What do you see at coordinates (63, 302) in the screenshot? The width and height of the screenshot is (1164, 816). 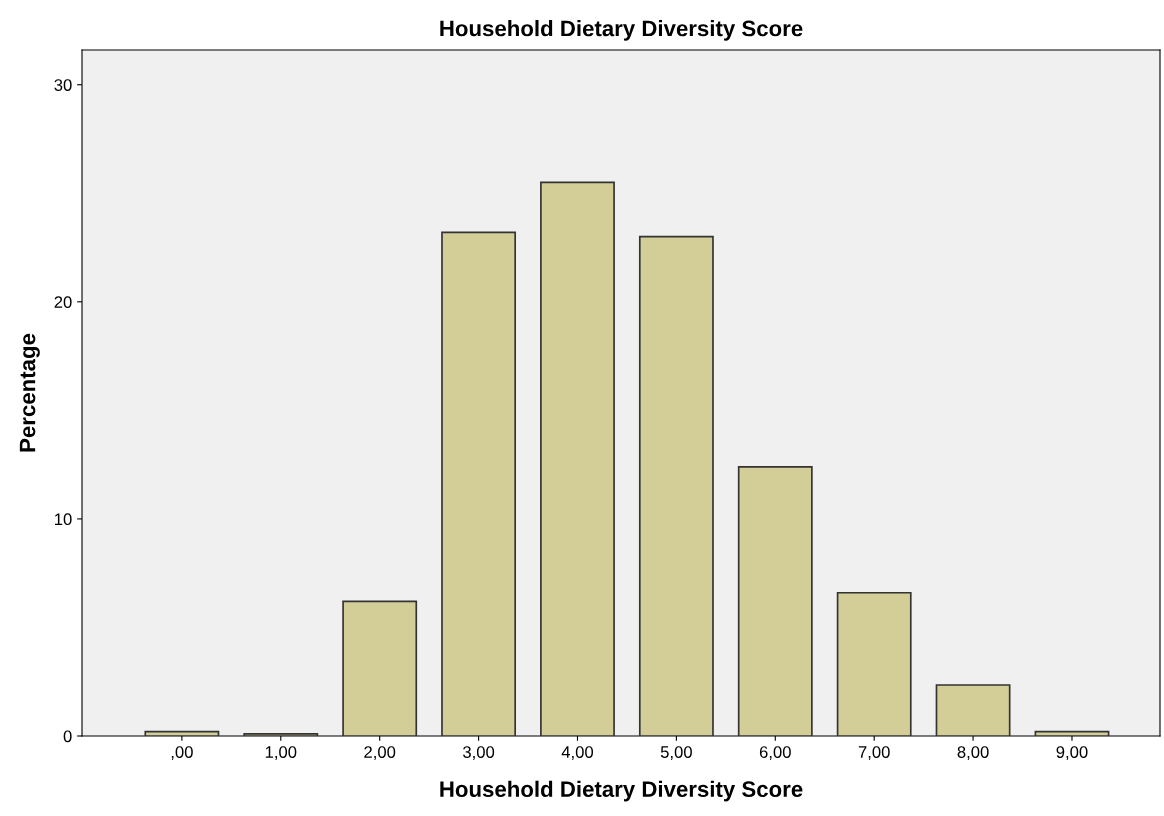 I see `y-tick-label: 20` at bounding box center [63, 302].